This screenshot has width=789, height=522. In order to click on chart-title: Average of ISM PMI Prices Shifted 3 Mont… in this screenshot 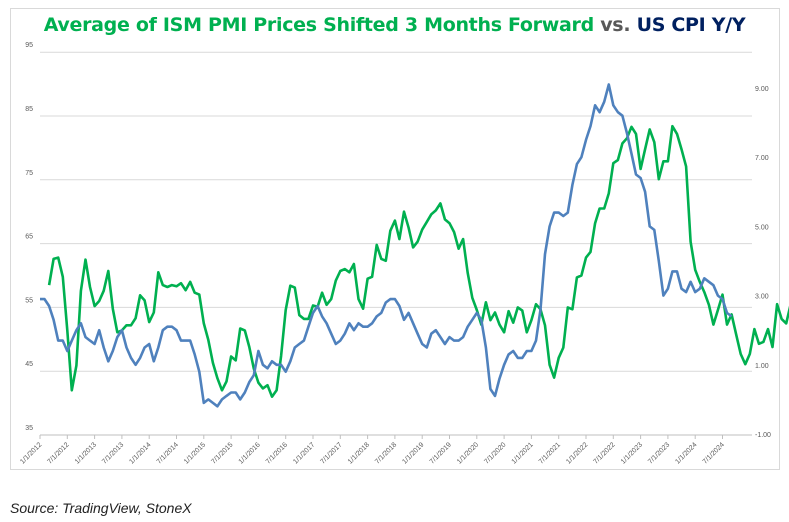, I will do `click(394, 25)`.